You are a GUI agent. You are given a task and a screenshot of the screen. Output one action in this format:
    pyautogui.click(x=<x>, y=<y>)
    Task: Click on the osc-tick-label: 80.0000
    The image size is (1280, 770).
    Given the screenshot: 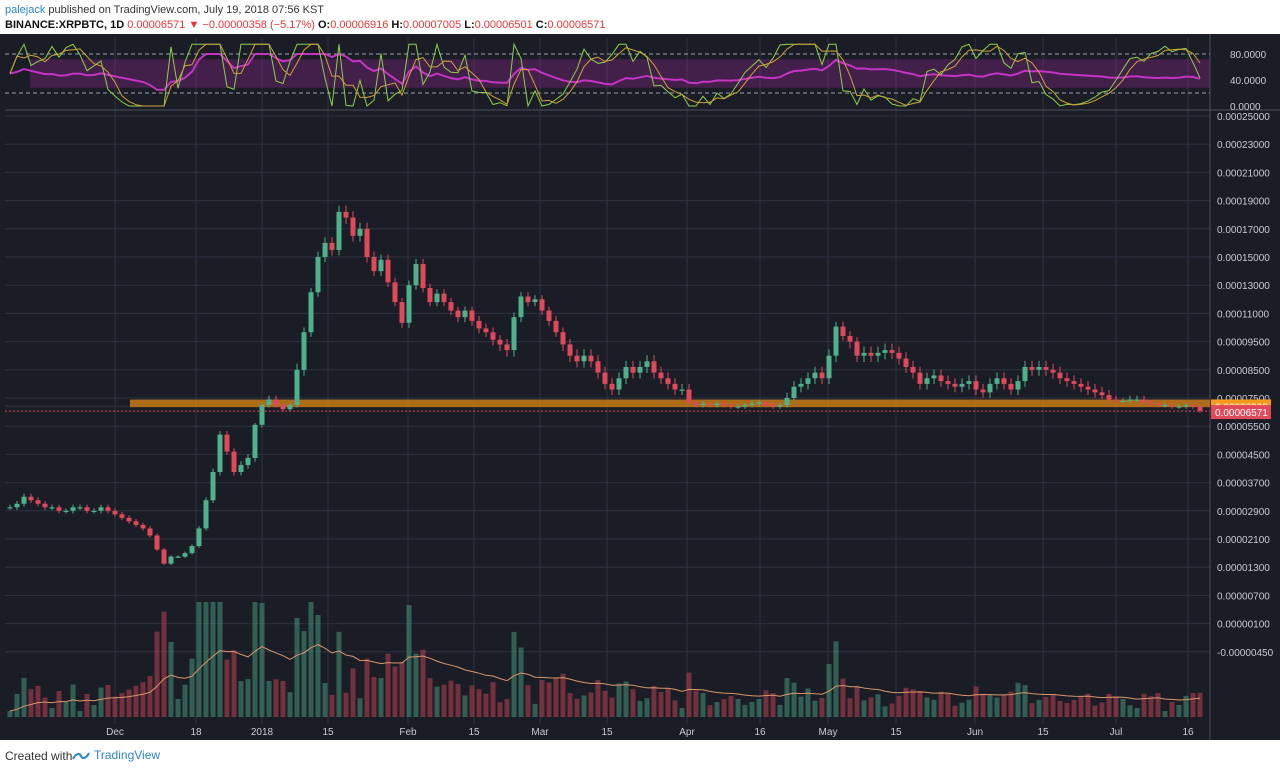 What is the action you would take?
    pyautogui.click(x=1248, y=55)
    